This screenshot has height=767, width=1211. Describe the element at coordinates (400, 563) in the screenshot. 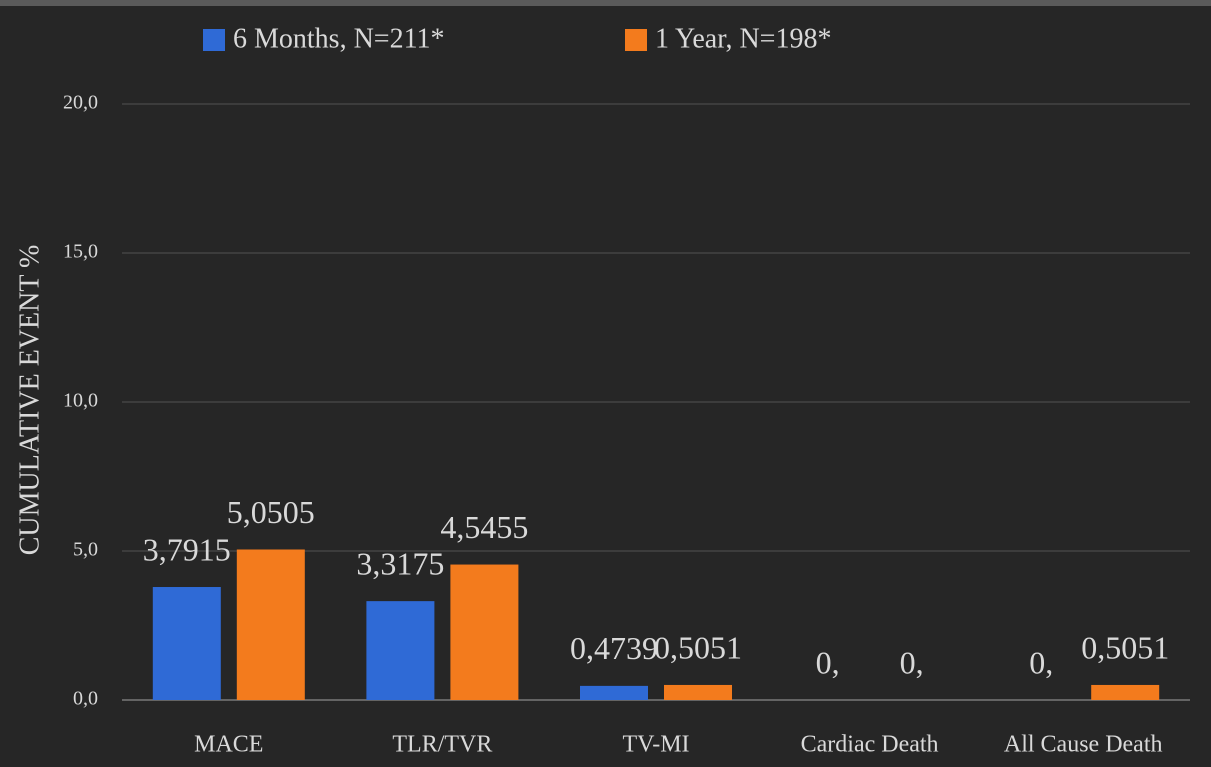

I see `data-label: 3,3175` at that location.